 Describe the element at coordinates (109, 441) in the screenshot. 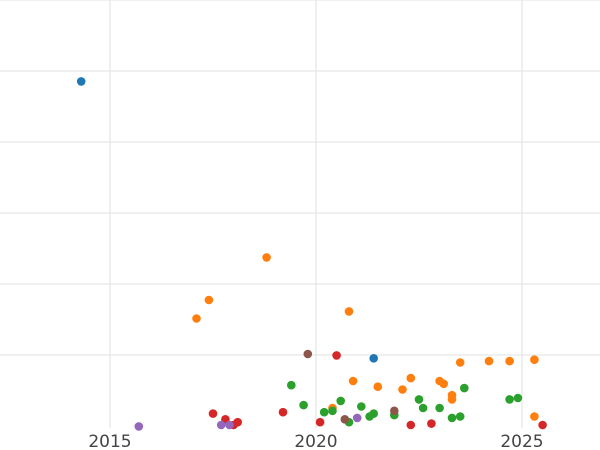

I see `x-tick-label: 2015` at that location.